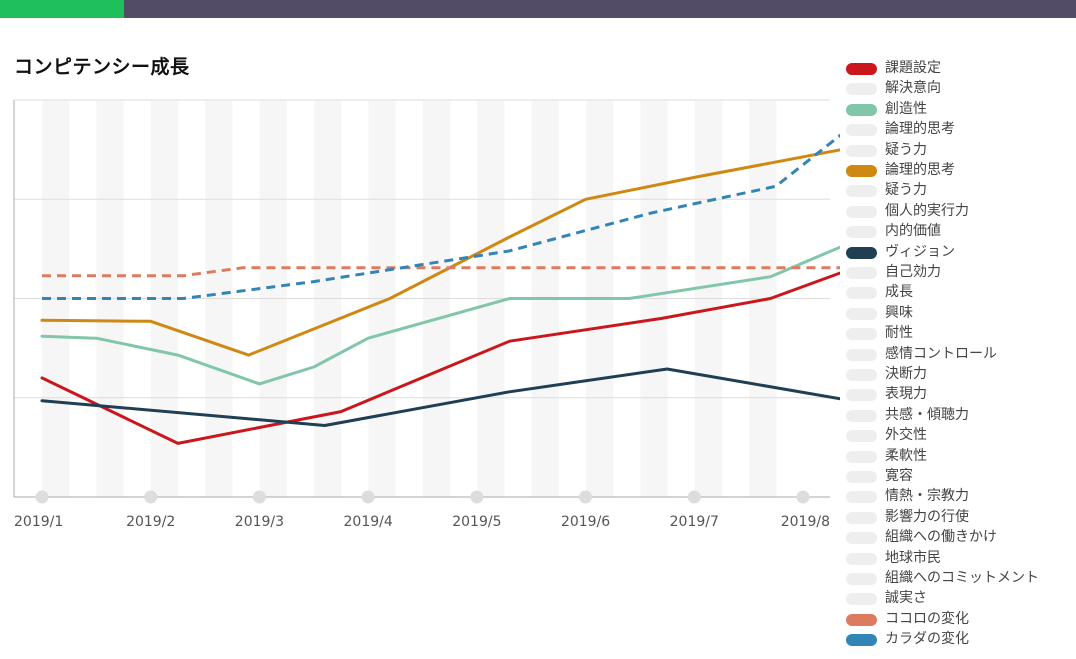  I want to click on legend-label: 柔軟性, so click(906, 455).